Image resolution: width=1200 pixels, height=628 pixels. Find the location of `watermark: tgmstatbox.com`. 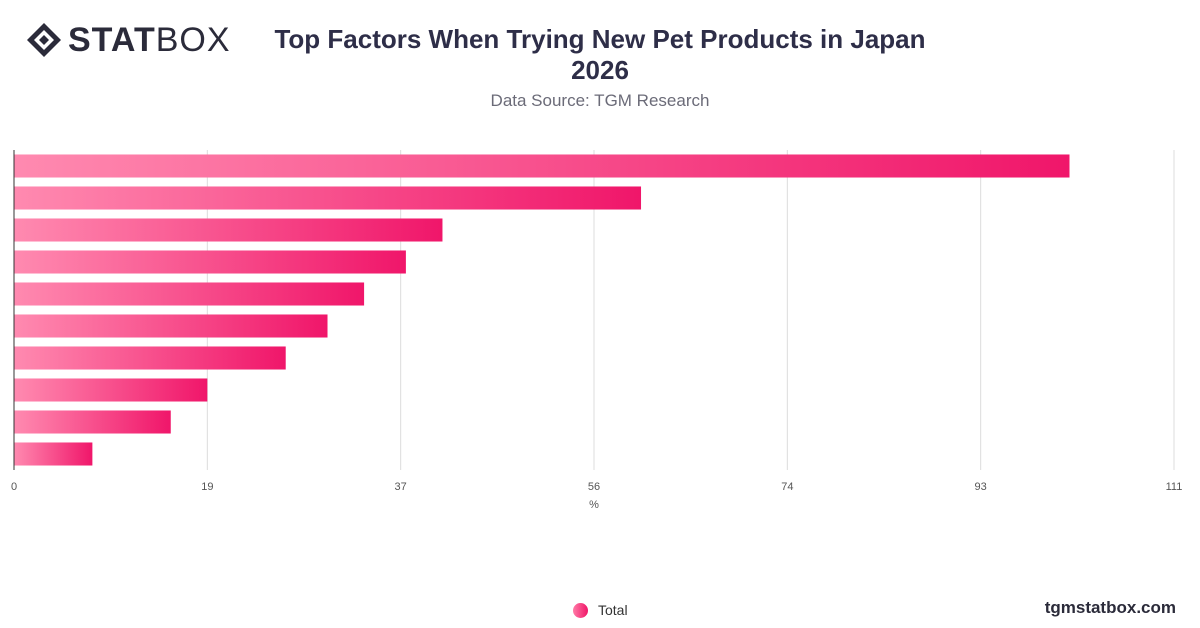

watermark: tgmstatbox.com is located at coordinates (1110, 607).